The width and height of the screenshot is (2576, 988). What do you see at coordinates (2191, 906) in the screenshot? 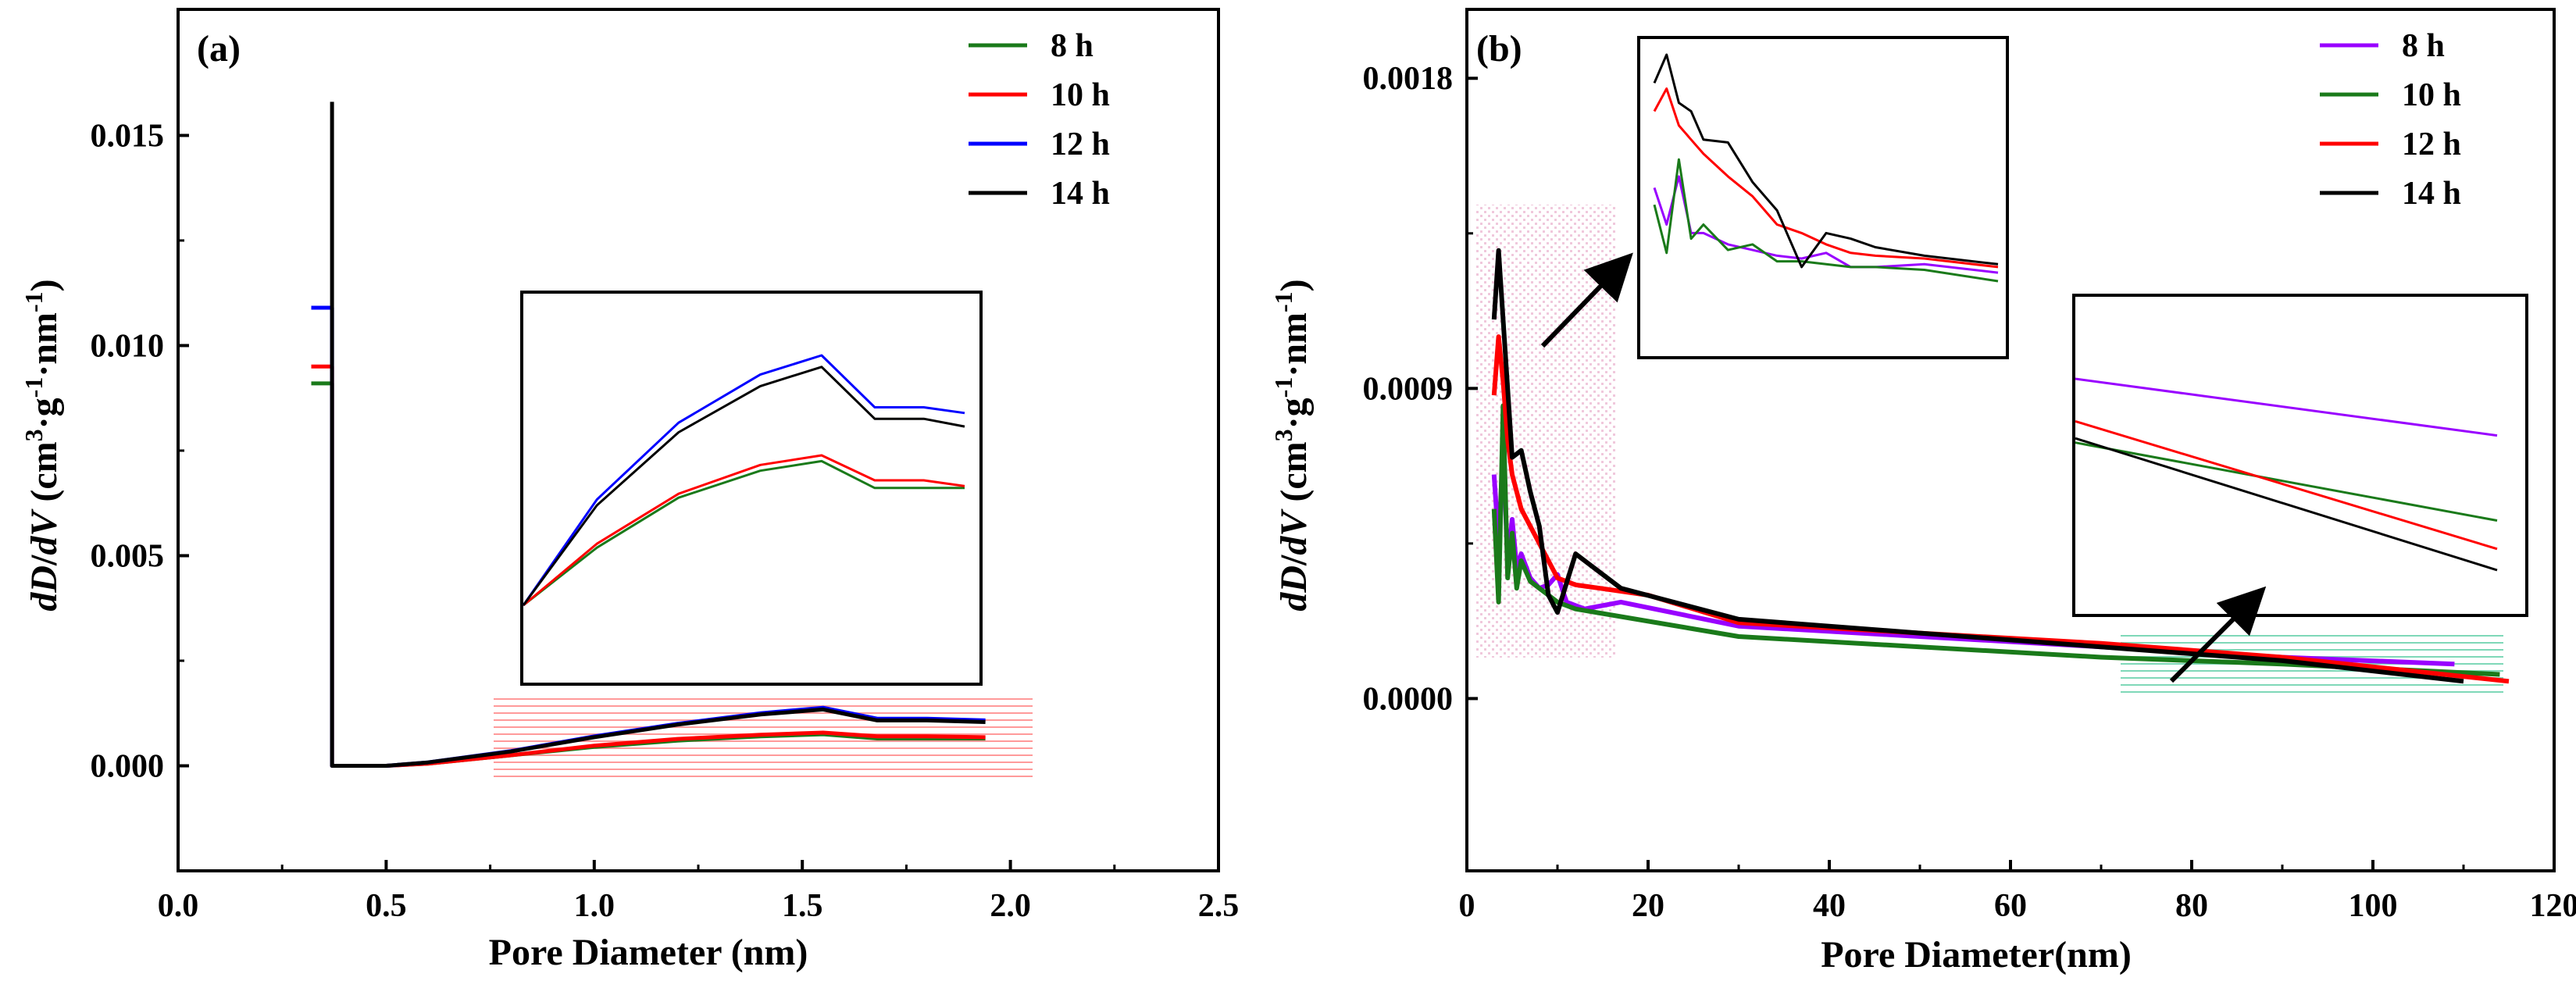
I see `x-tick-label: 80` at bounding box center [2191, 906].